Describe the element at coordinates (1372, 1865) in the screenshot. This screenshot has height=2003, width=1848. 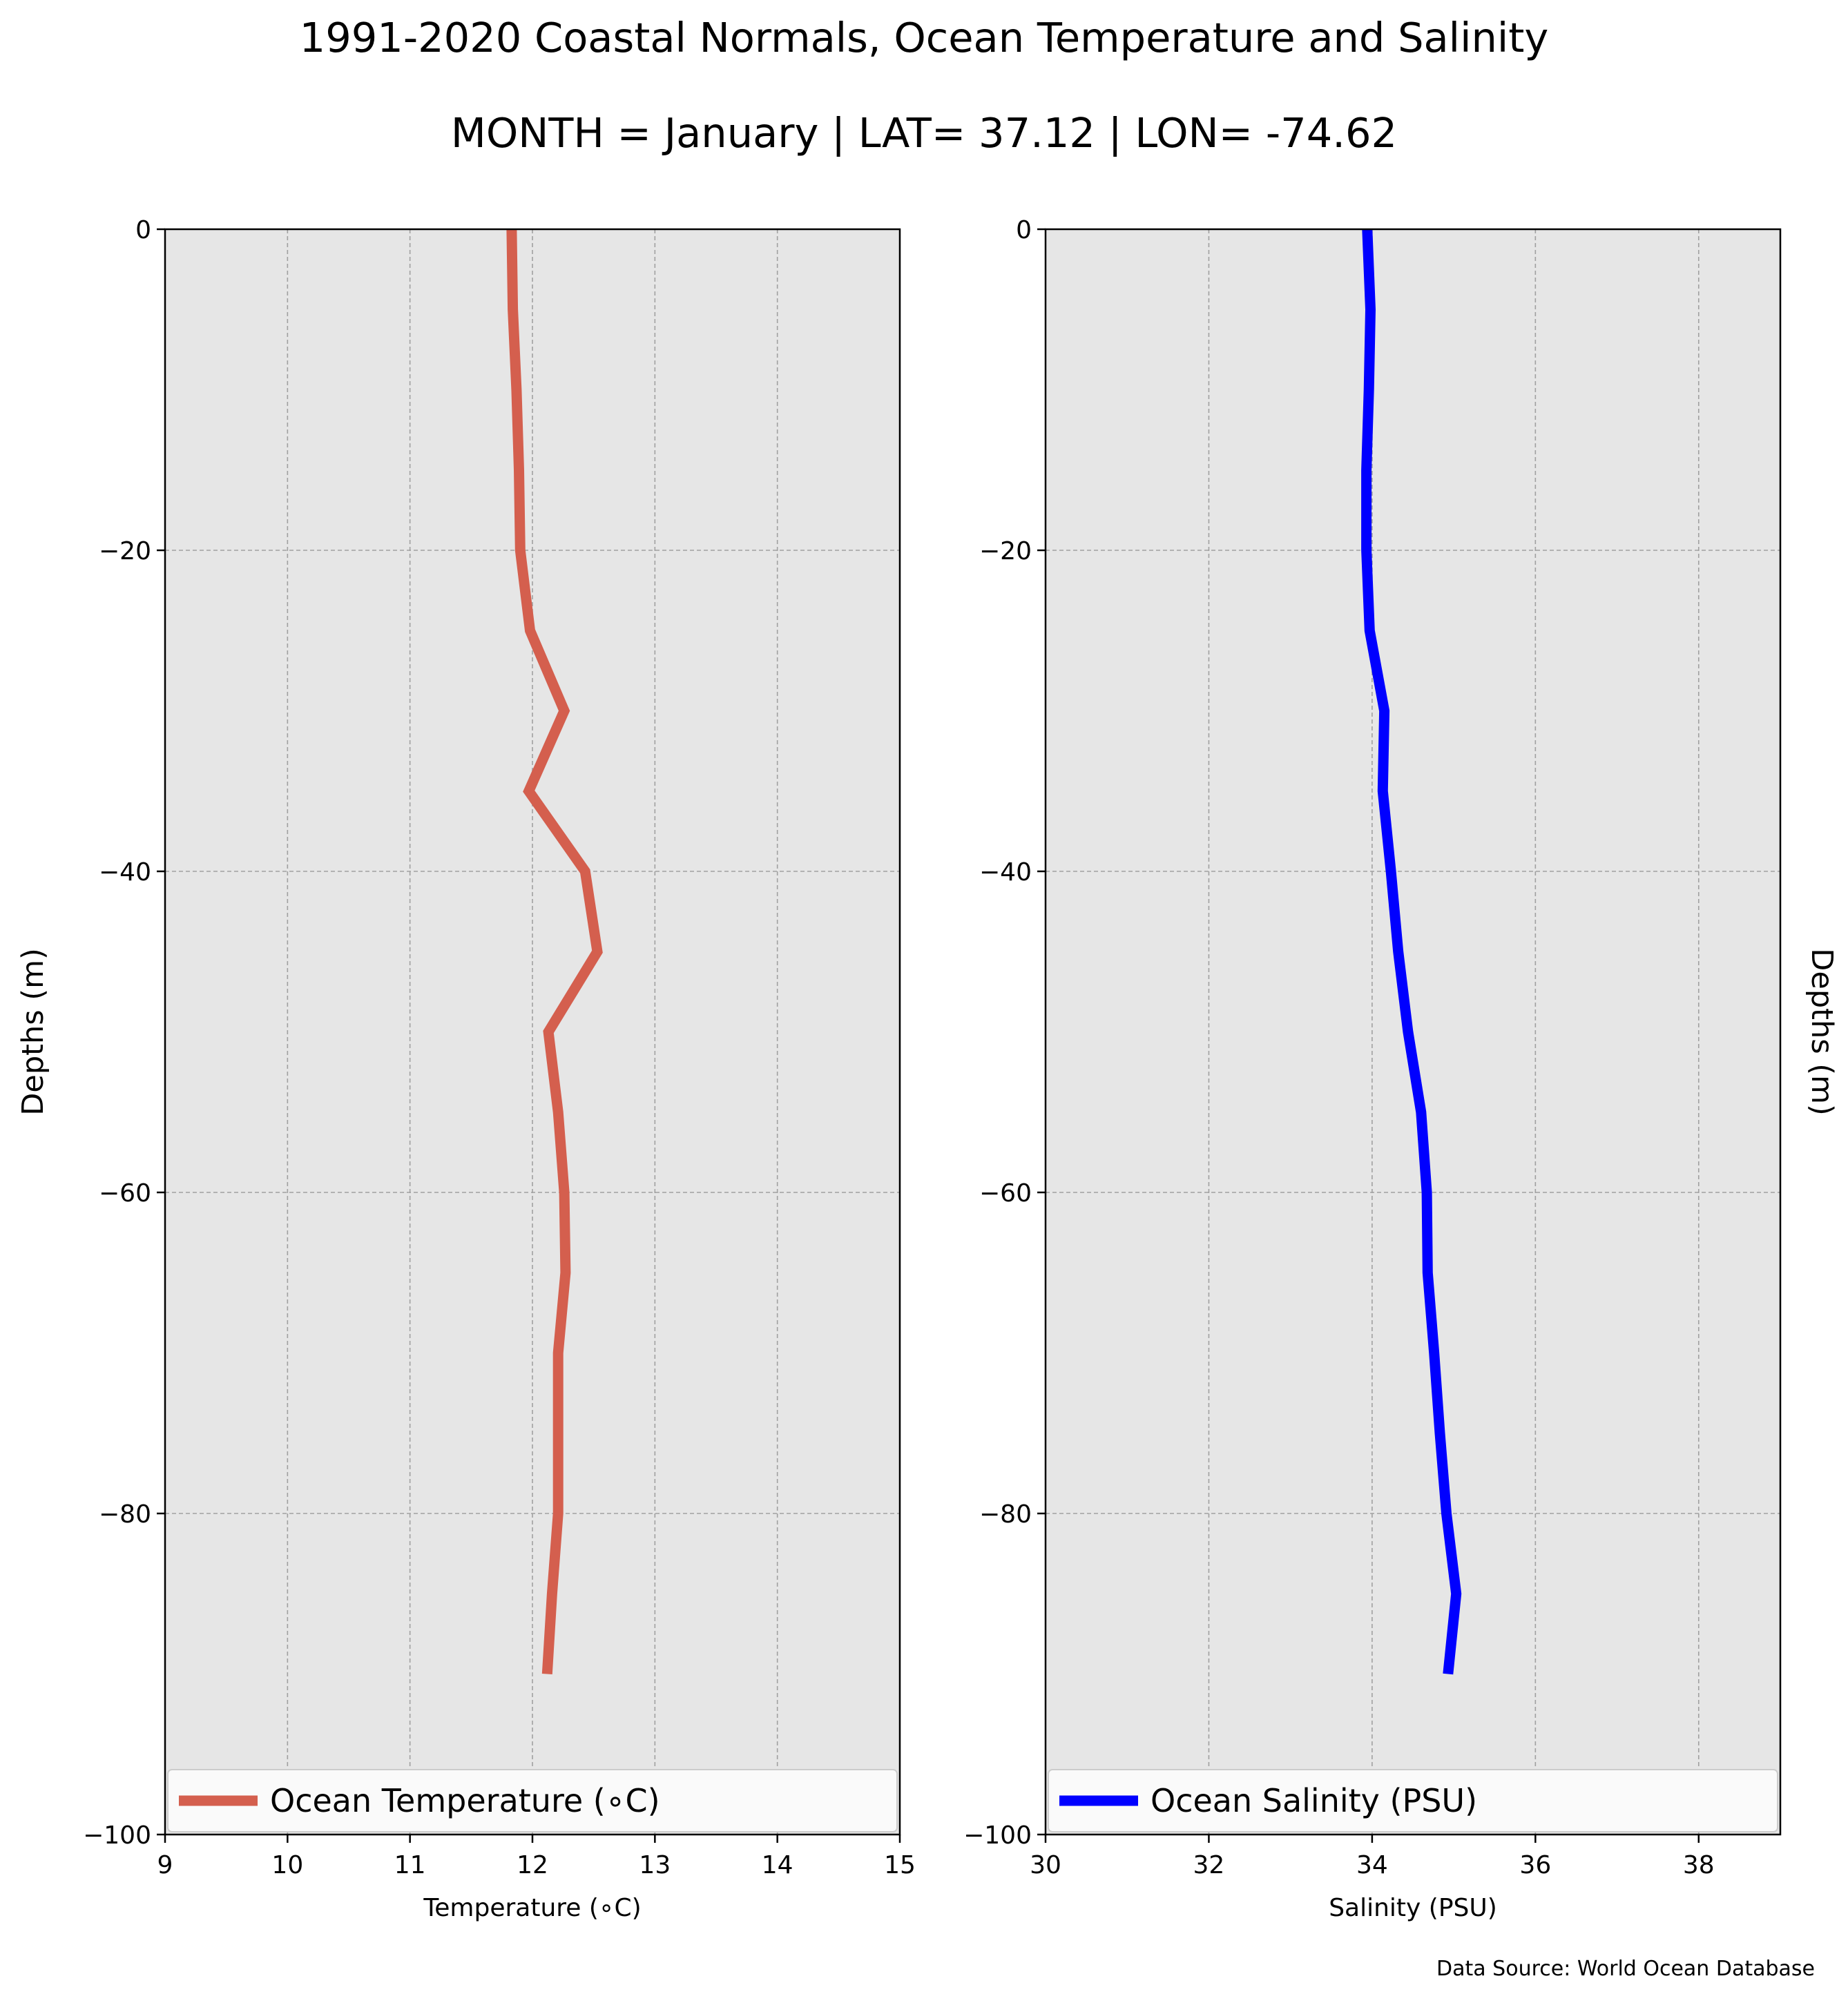
I see `x-tick-label: 34` at that location.